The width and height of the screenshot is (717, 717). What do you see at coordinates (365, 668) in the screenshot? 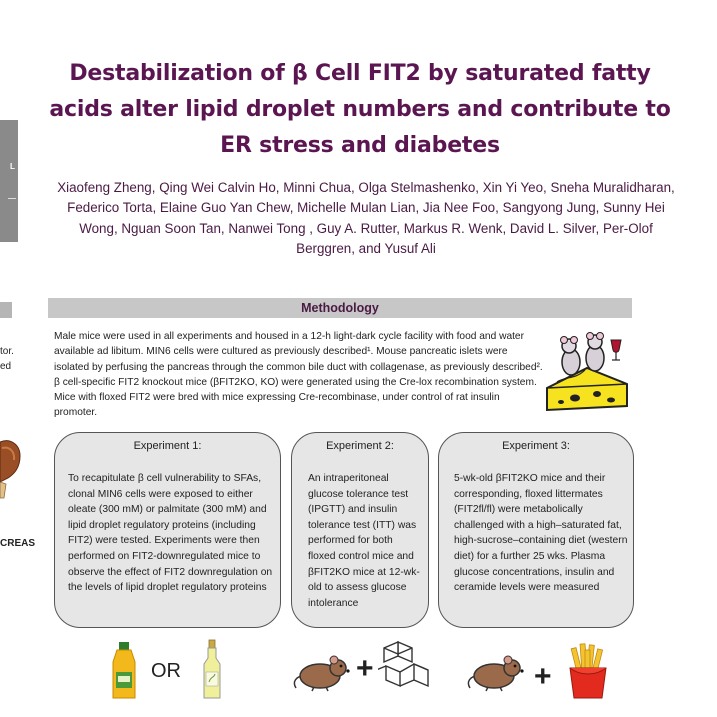
I see `plus-label-1: +` at bounding box center [365, 668].